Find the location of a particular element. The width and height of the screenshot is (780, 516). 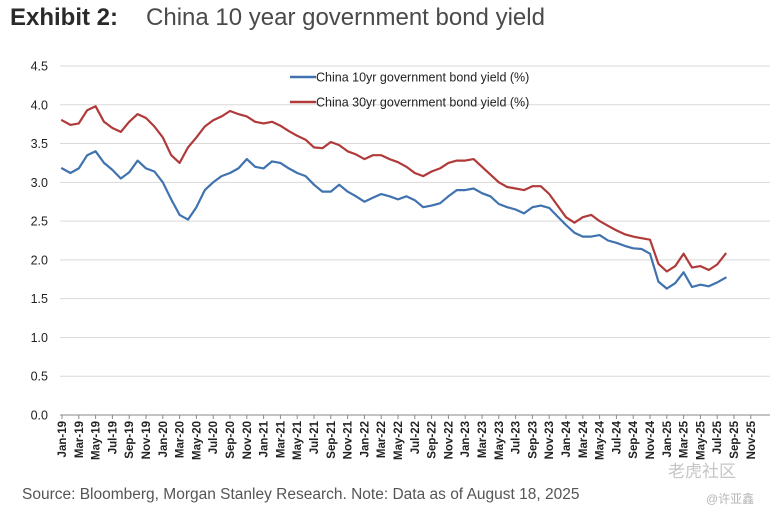

x-tick-label: Sep-21 is located at coordinates (332, 439).